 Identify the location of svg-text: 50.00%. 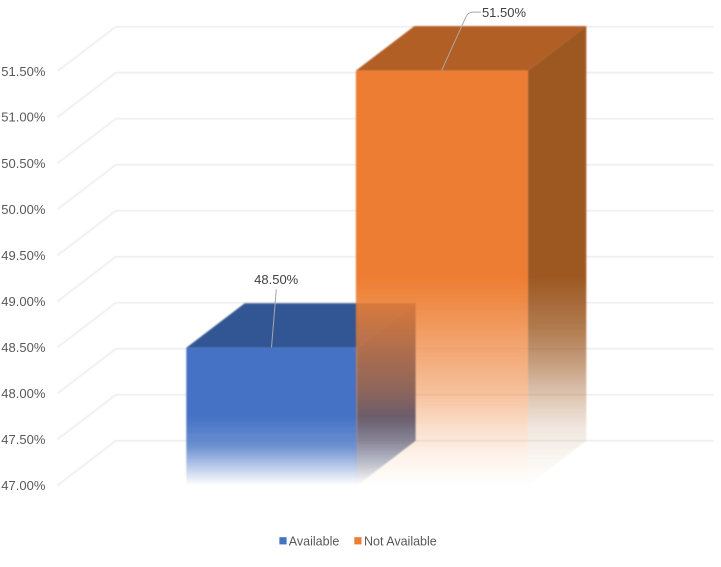
(23, 209).